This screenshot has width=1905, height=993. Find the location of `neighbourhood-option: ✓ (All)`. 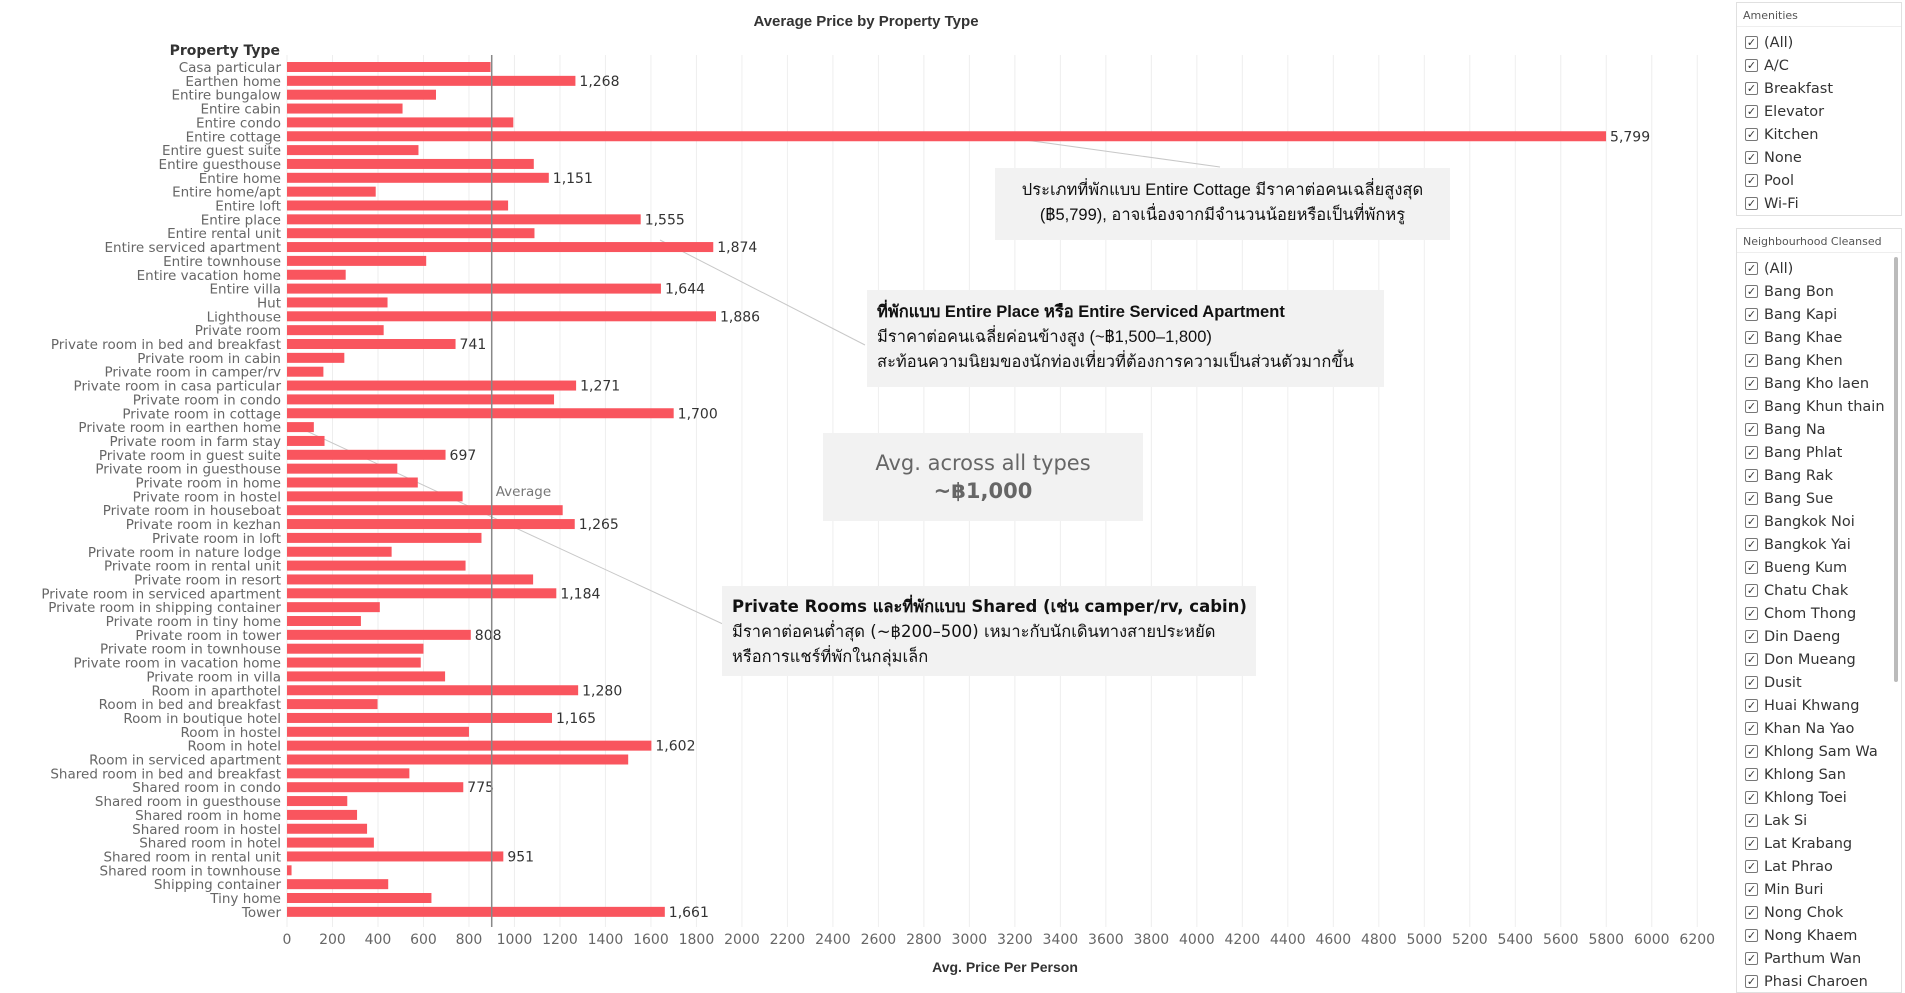

neighbourhood-option: ✓ (All) is located at coordinates (1823, 268).